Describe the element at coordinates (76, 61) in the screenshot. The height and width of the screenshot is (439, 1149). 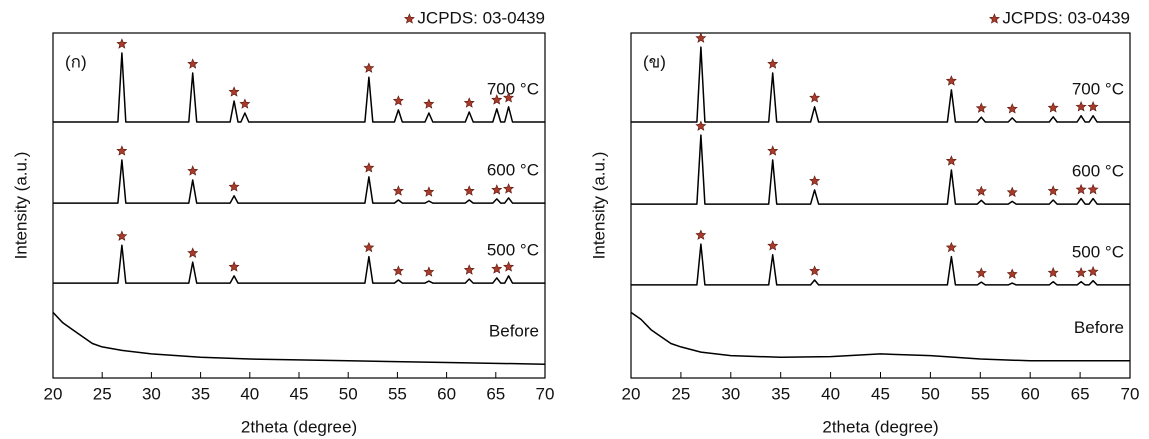
I see `panel-label: (ก)` at that location.